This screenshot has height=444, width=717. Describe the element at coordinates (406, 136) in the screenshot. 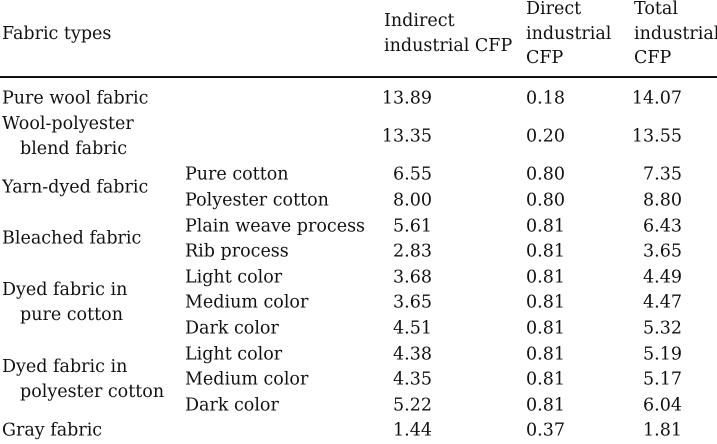

I see `value-cell: 13.35` at that location.